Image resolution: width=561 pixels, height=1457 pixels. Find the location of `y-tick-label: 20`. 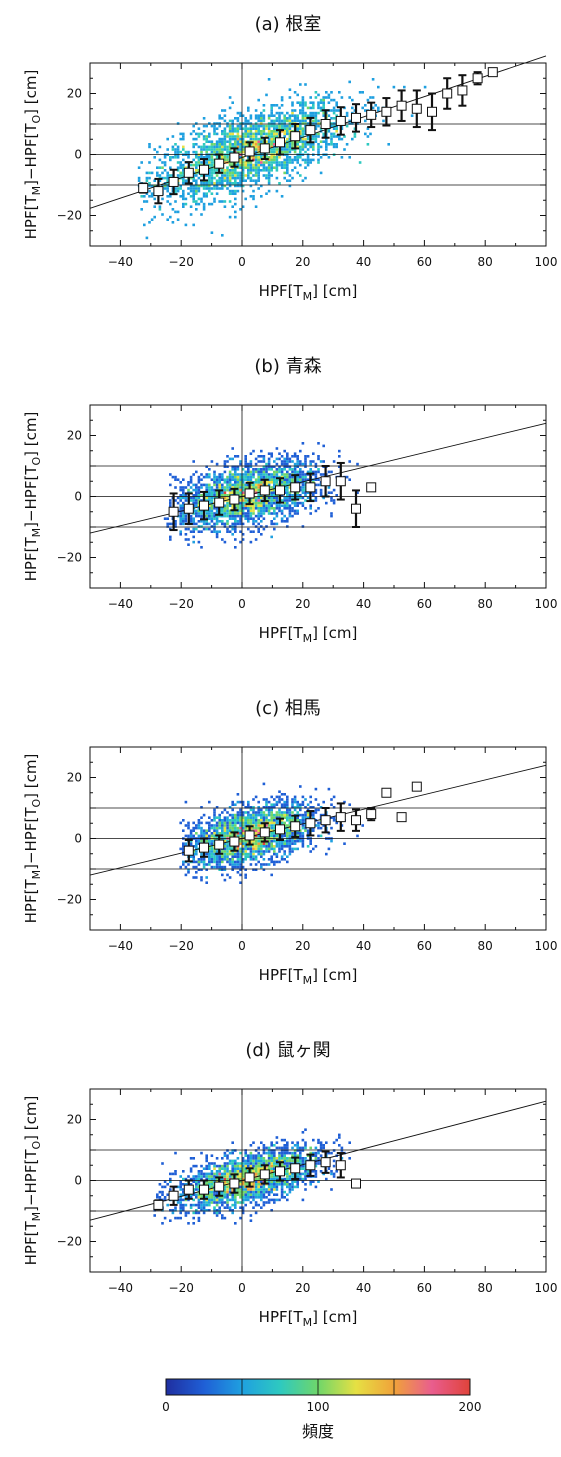

y-tick-label: 20 is located at coordinates (74, 778).